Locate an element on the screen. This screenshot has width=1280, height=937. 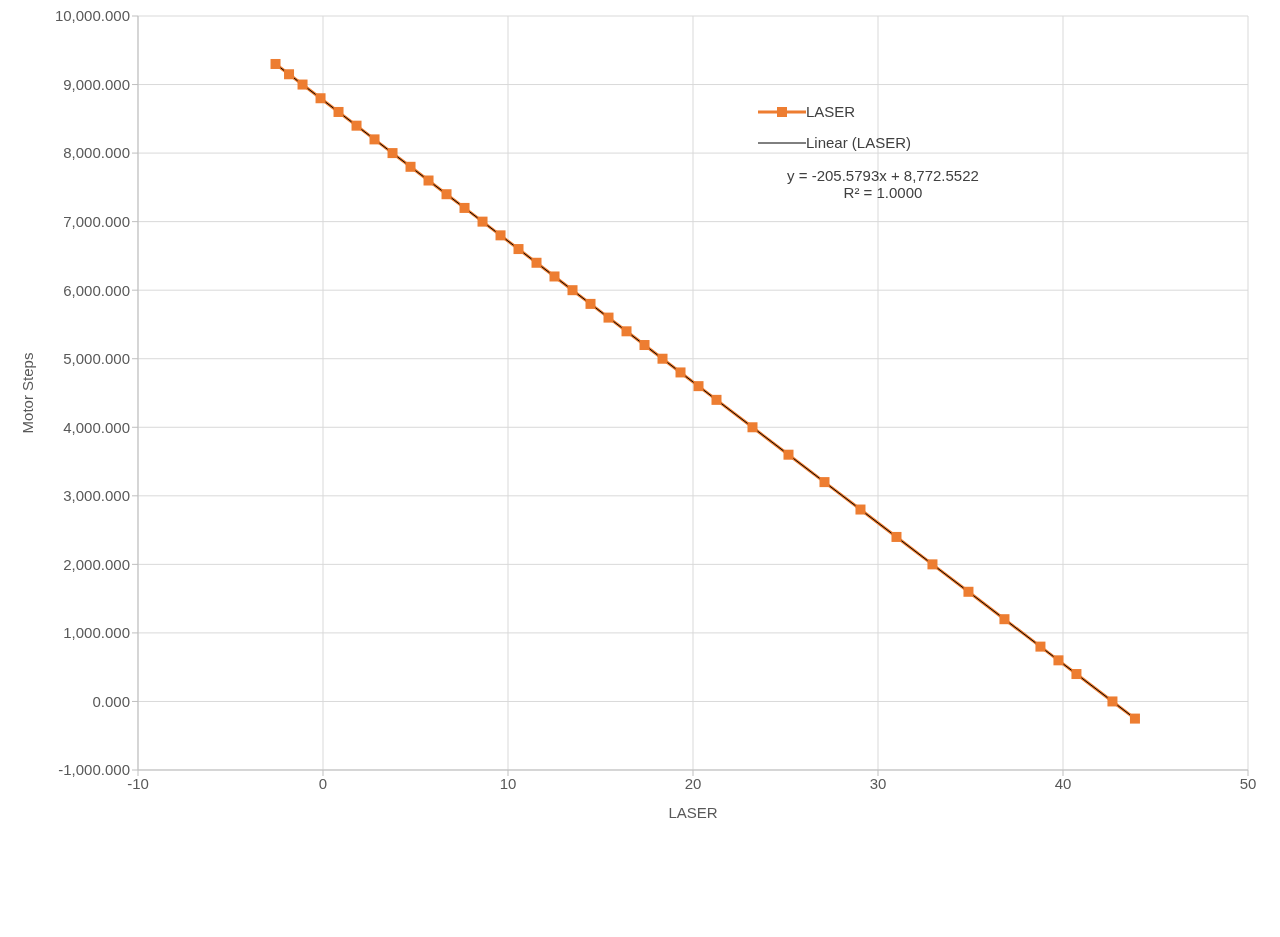
y-tick-label: 10,000.000 is located at coordinates (92, 16).